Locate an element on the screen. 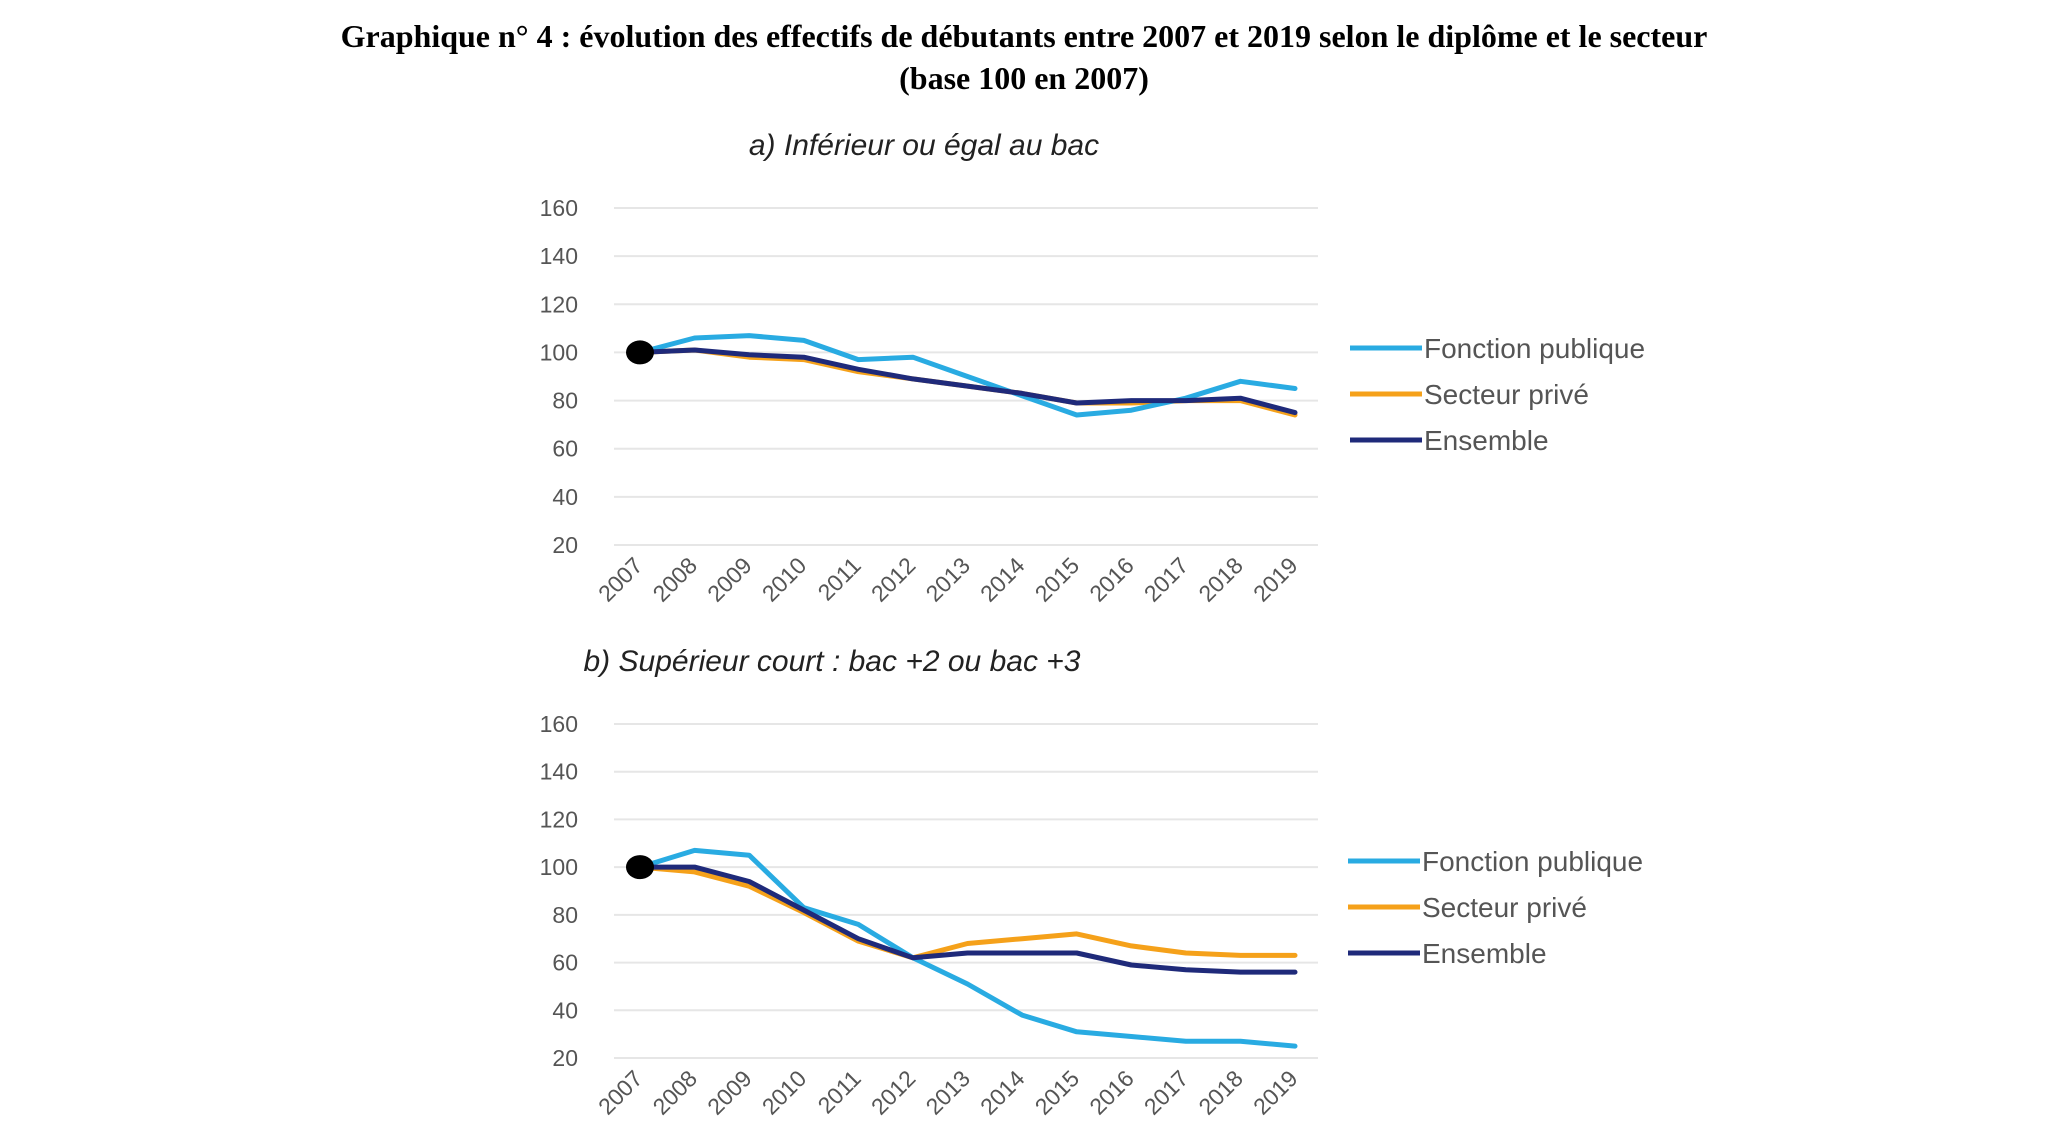  series-line-secteur-prive is located at coordinates (967, 382).